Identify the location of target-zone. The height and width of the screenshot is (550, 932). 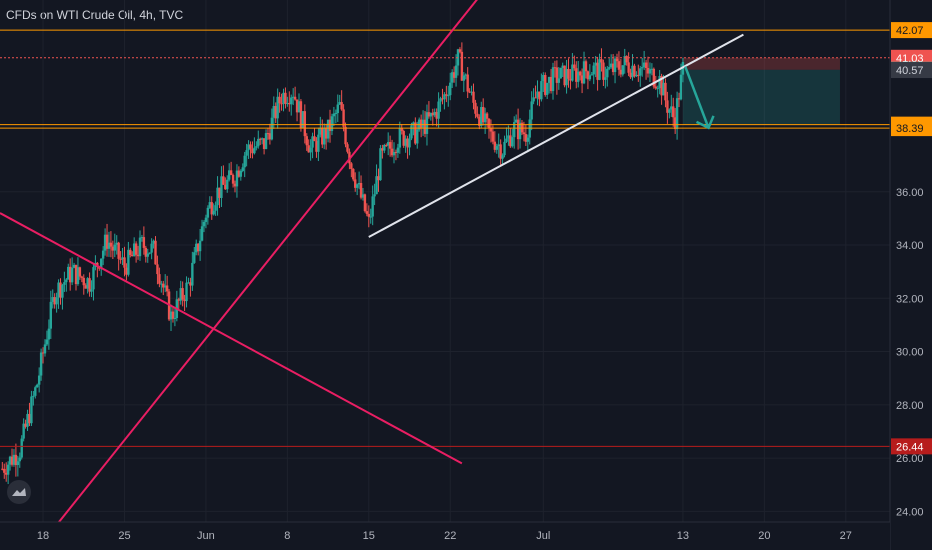
(761, 97).